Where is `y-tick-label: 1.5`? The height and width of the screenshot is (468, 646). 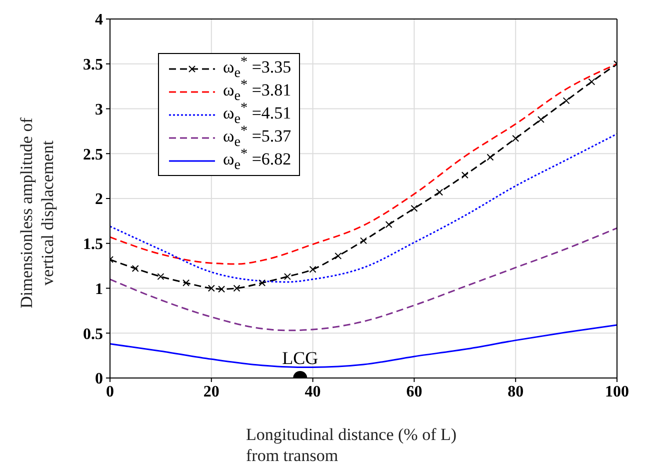 y-tick-label: 1.5 is located at coordinates (93, 245).